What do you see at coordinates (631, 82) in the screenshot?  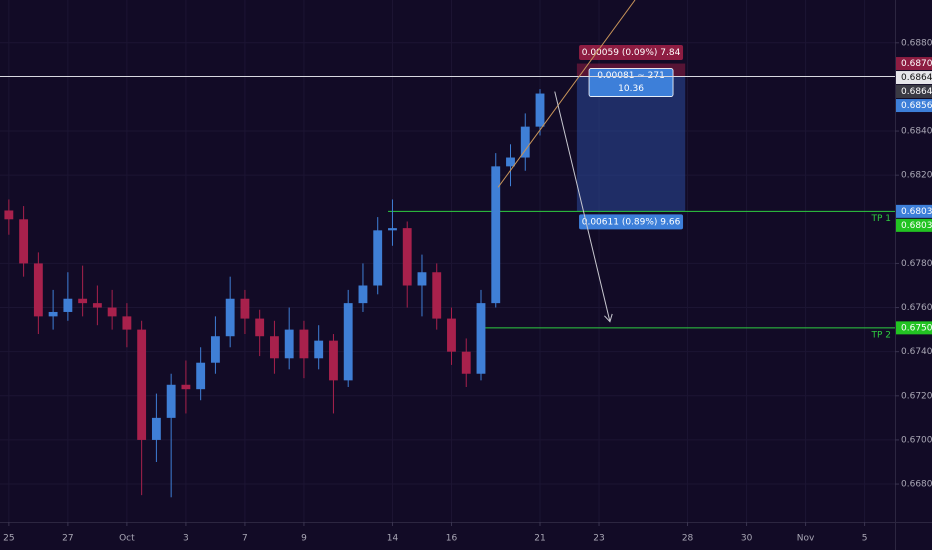 I see `center-label-bg` at bounding box center [631, 82].